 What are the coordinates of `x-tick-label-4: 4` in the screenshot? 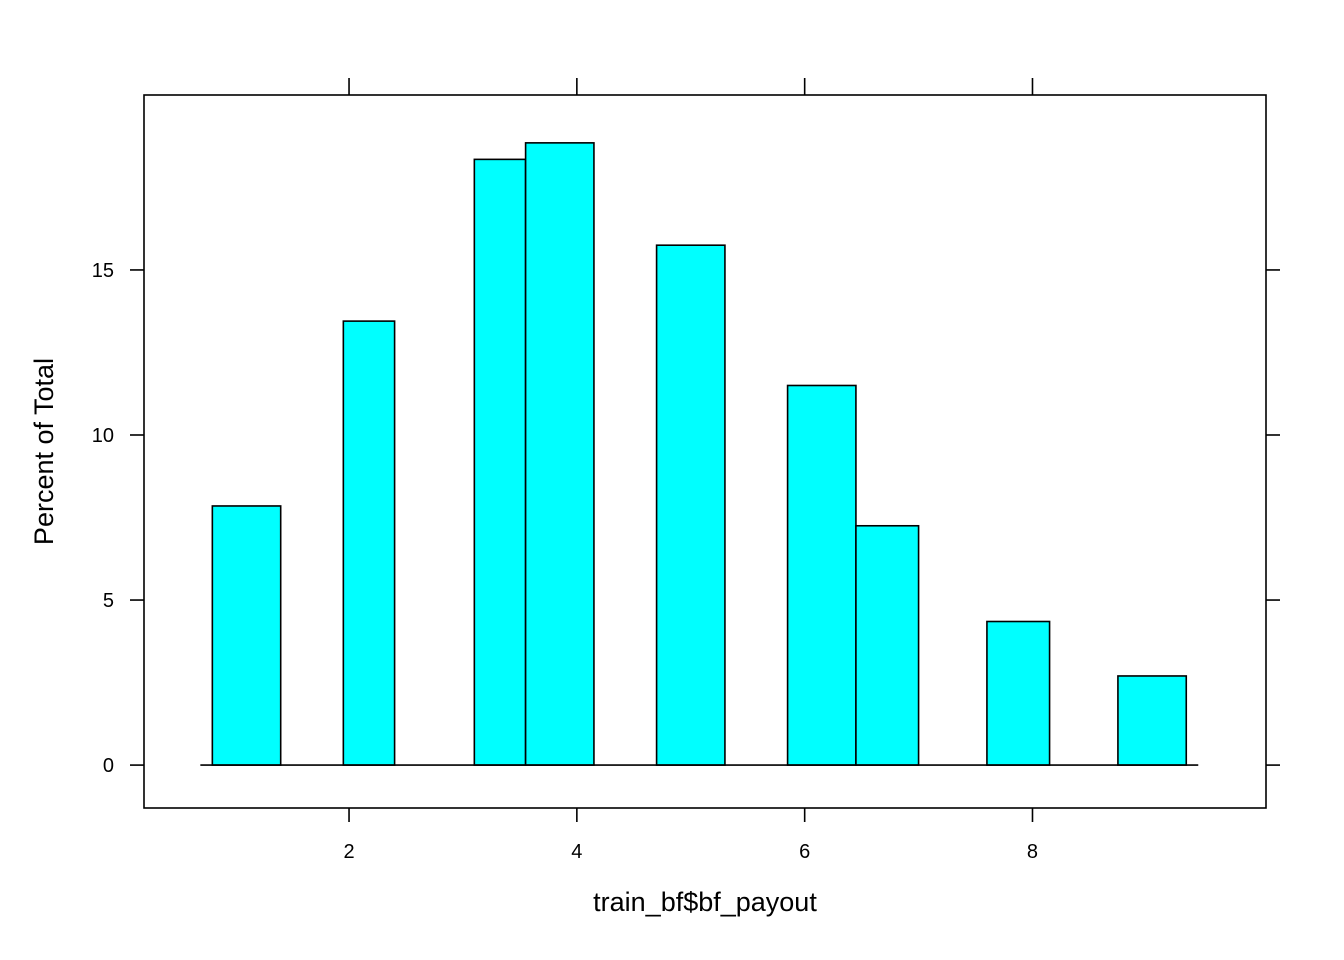 It's located at (576, 852).